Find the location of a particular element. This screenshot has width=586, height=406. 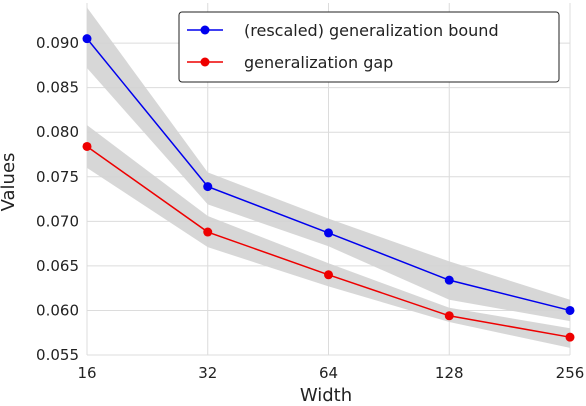

y-tick-label: 0.055 is located at coordinates (57, 355).